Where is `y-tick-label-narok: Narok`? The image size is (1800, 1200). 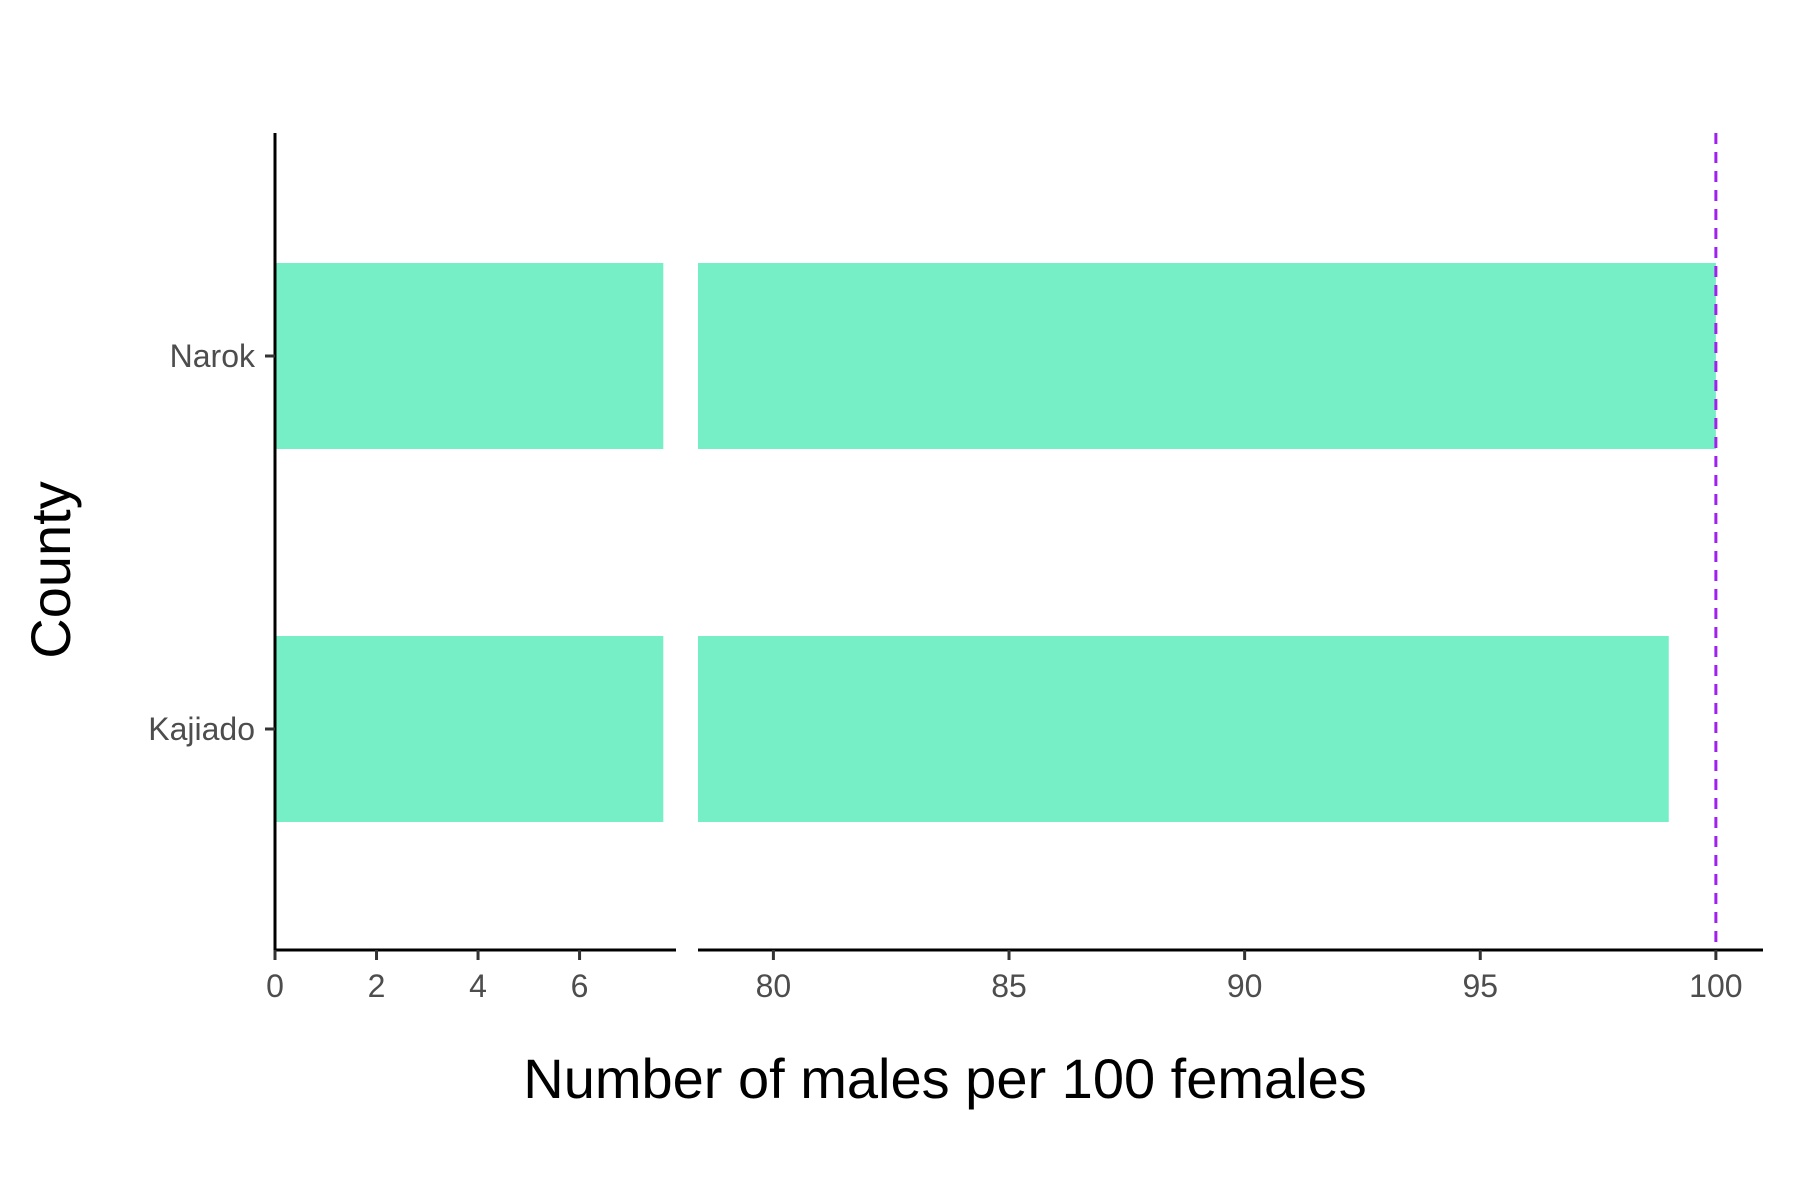 y-tick-label-narok: Narok is located at coordinates (213, 356).